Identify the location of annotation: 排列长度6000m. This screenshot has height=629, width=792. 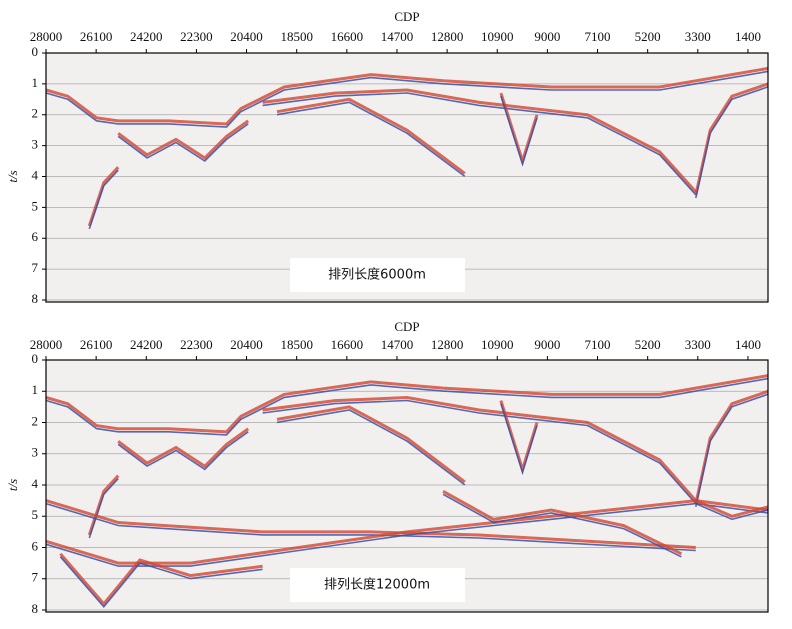
(377, 275).